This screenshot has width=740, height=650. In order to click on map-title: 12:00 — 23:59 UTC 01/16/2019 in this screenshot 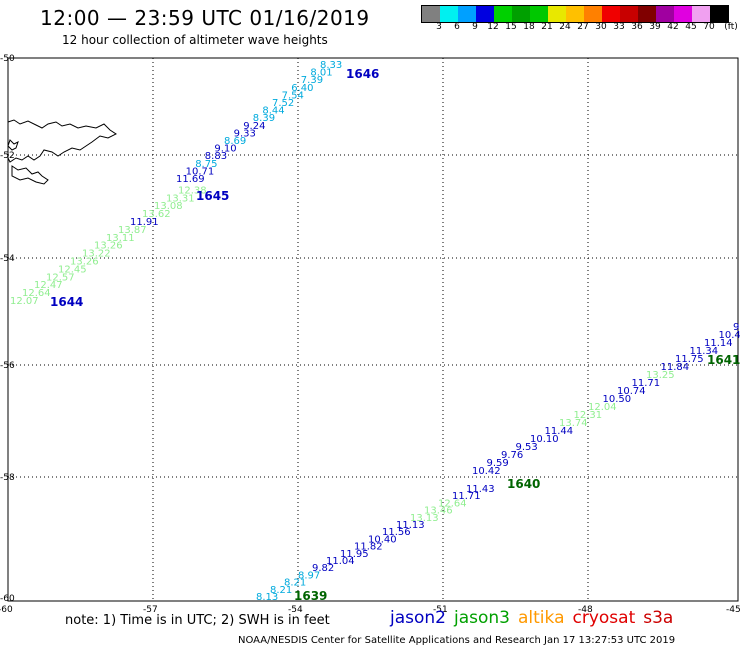, I will do `click(205, 18)`.